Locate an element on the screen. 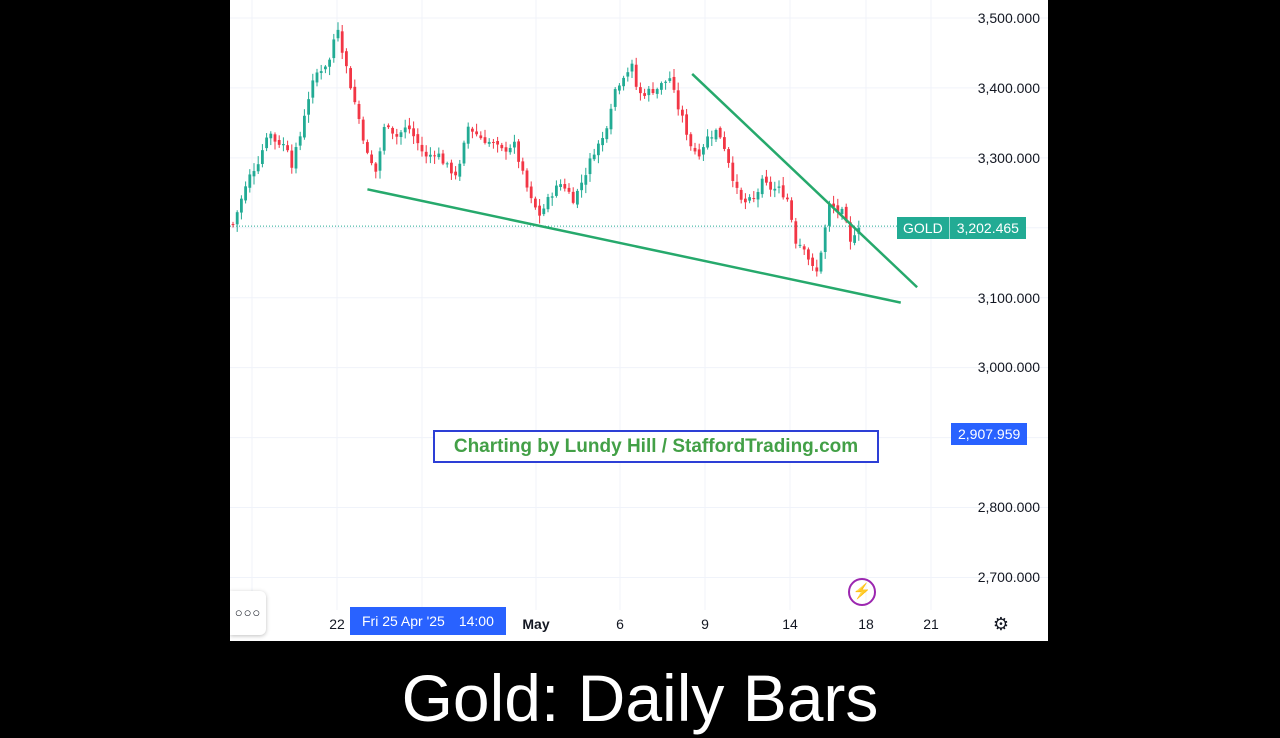  x-tick-9: 9 is located at coordinates (705, 624).